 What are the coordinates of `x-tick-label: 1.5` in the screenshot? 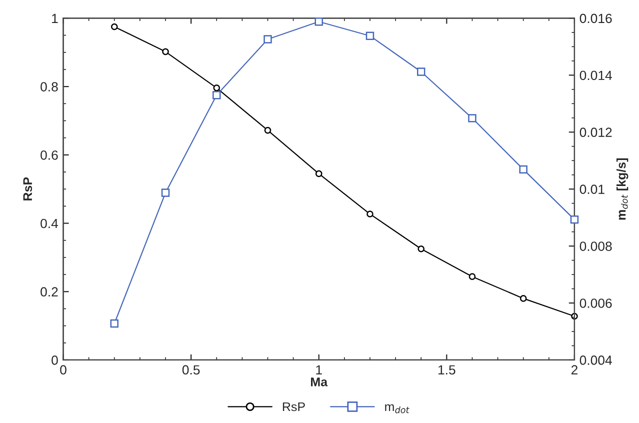 It's located at (447, 370).